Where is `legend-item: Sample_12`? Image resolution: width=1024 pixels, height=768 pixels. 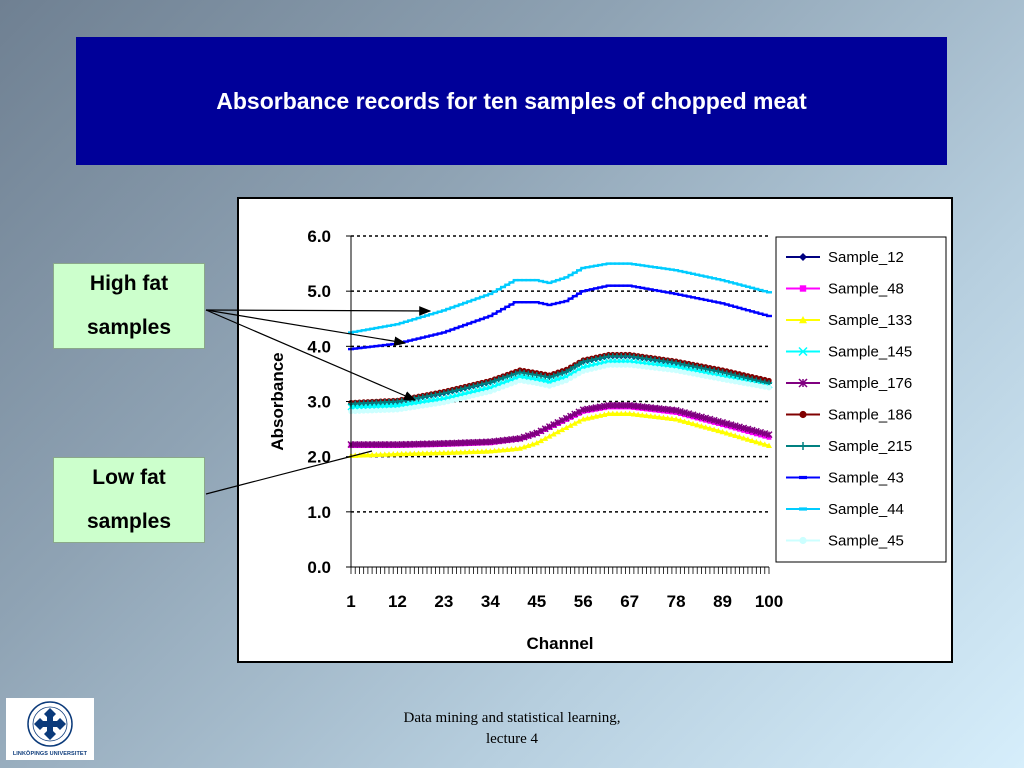 legend-item: Sample_12 is located at coordinates (845, 257).